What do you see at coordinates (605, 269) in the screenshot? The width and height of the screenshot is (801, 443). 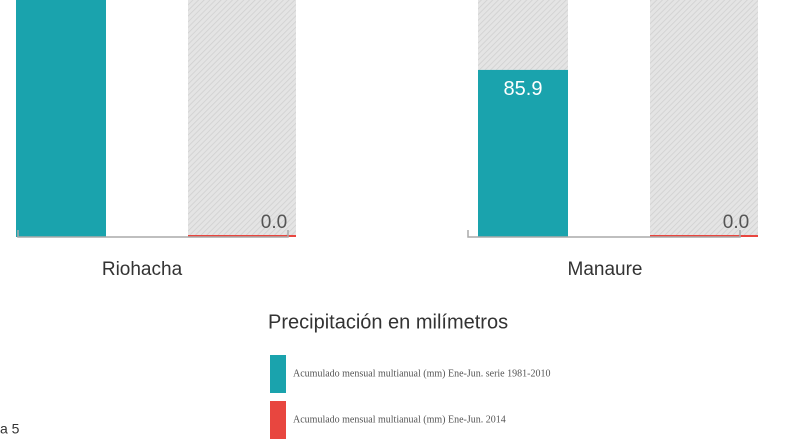 I see `x-tick-label: Manaure` at bounding box center [605, 269].